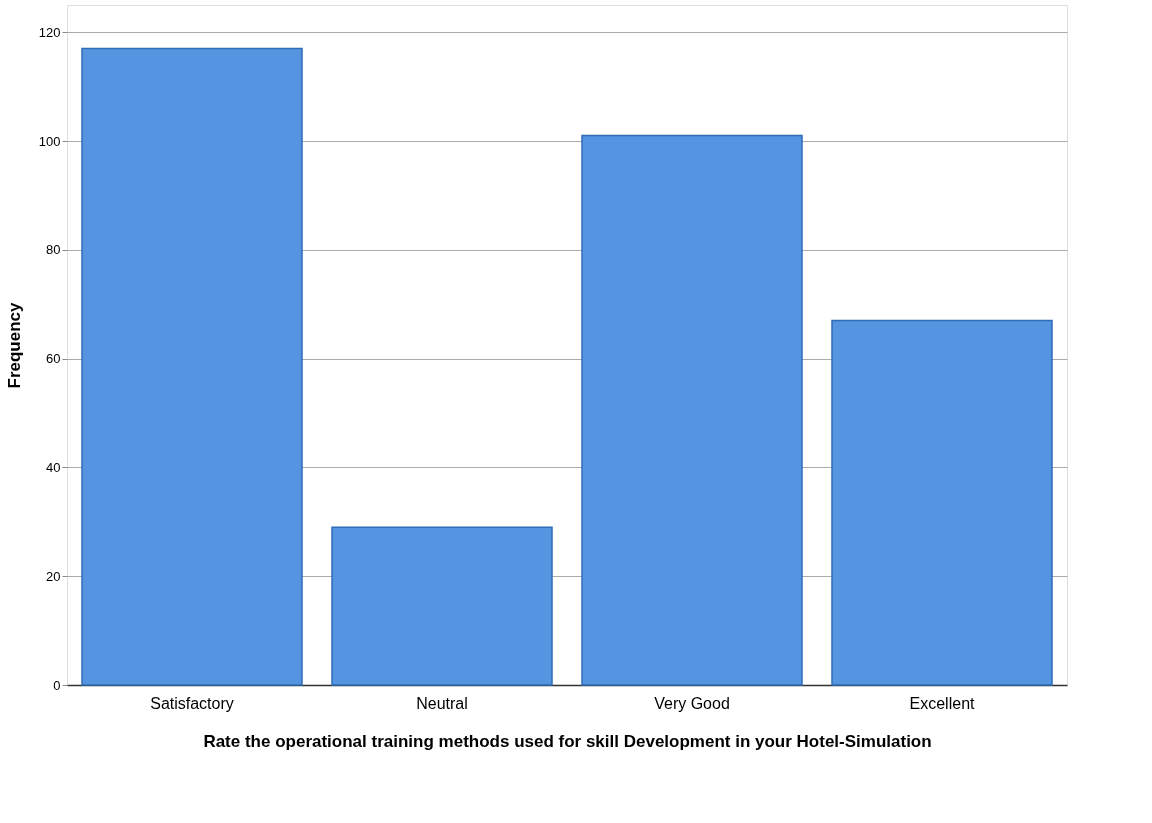 Image resolution: width=1152 pixels, height=823 pixels. I want to click on x-tick-label: Neutral, so click(442, 703).